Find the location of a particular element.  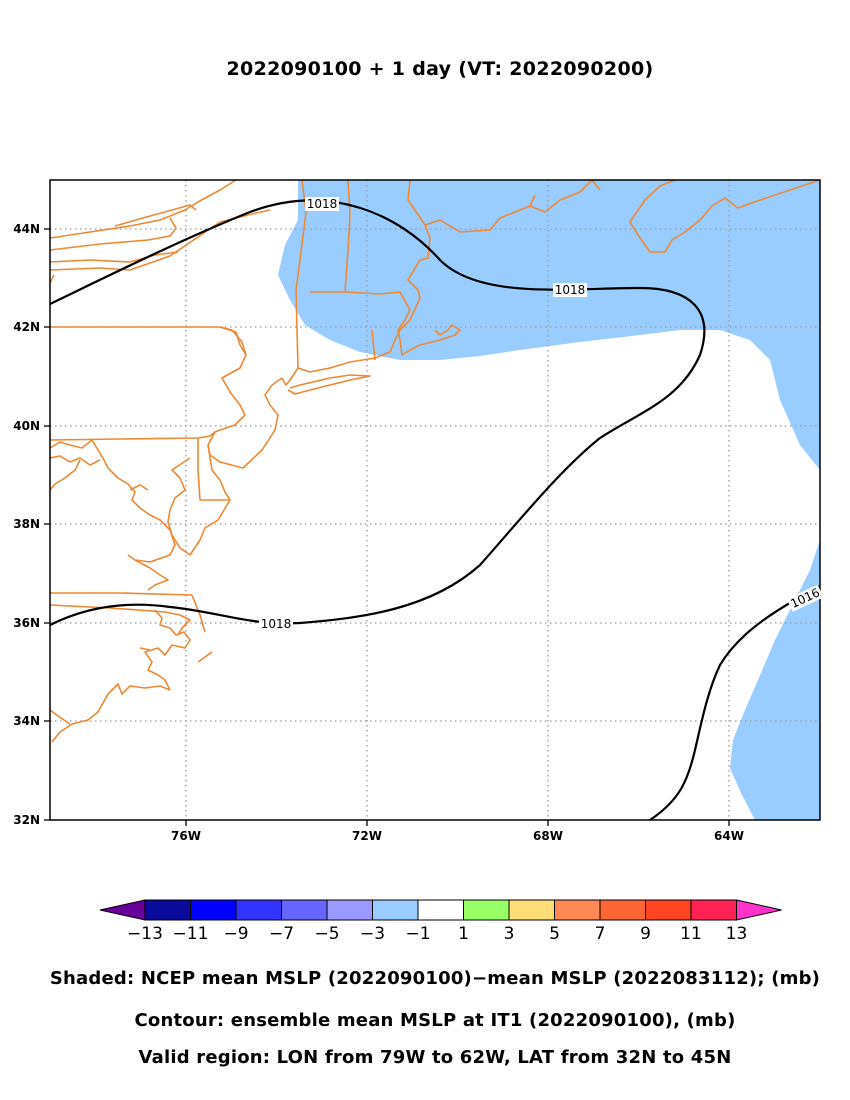

colorbar-label: 3 is located at coordinates (509, 934).